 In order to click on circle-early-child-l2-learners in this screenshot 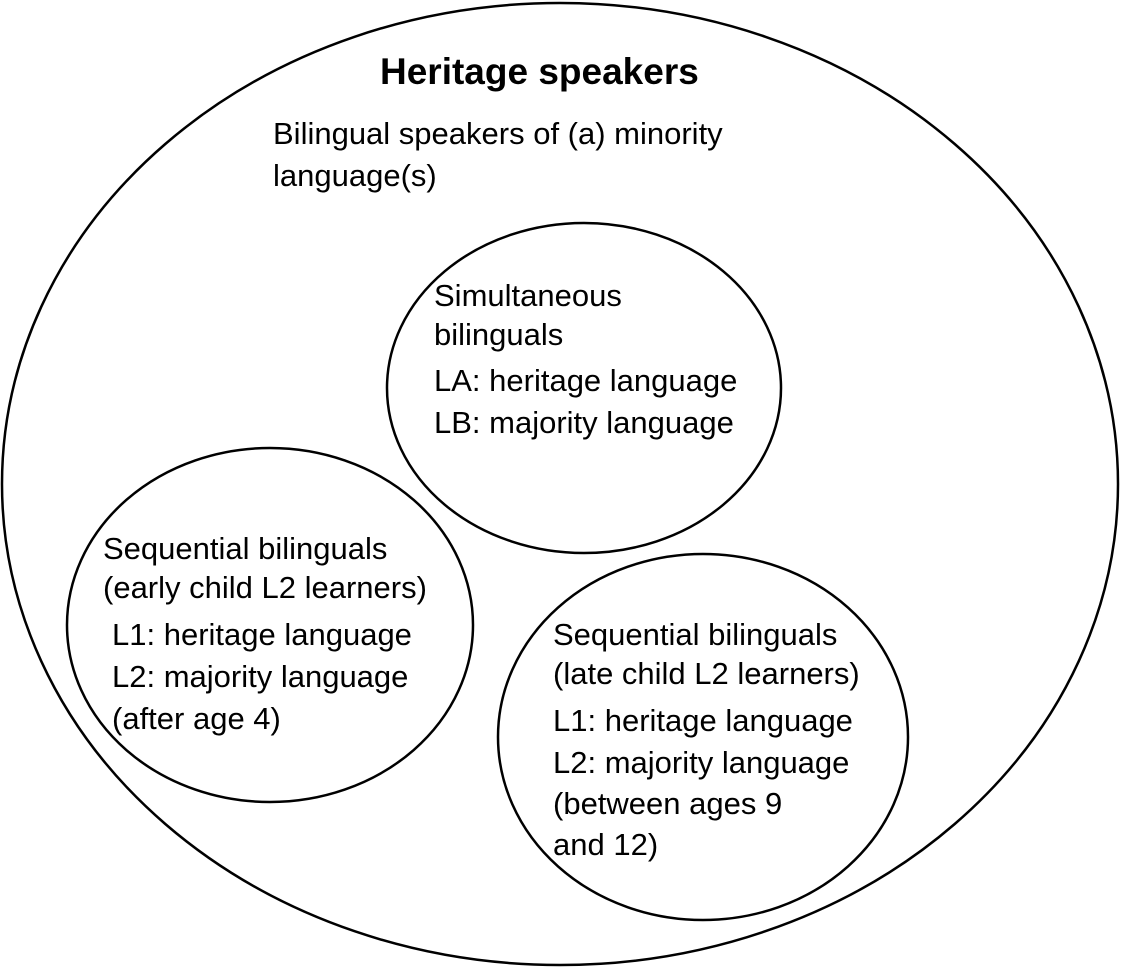, I will do `click(270, 625)`.